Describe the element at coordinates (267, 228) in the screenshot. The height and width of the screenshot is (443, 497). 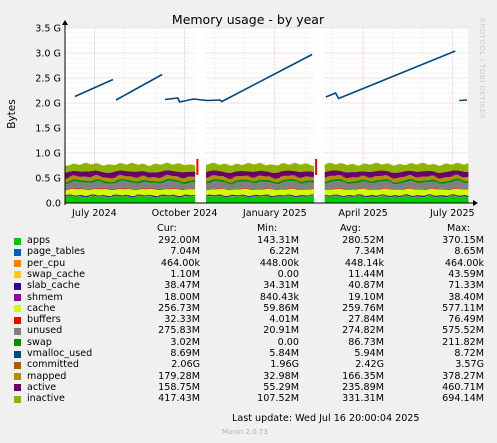
I see `legend-header-min: Min:` at that location.